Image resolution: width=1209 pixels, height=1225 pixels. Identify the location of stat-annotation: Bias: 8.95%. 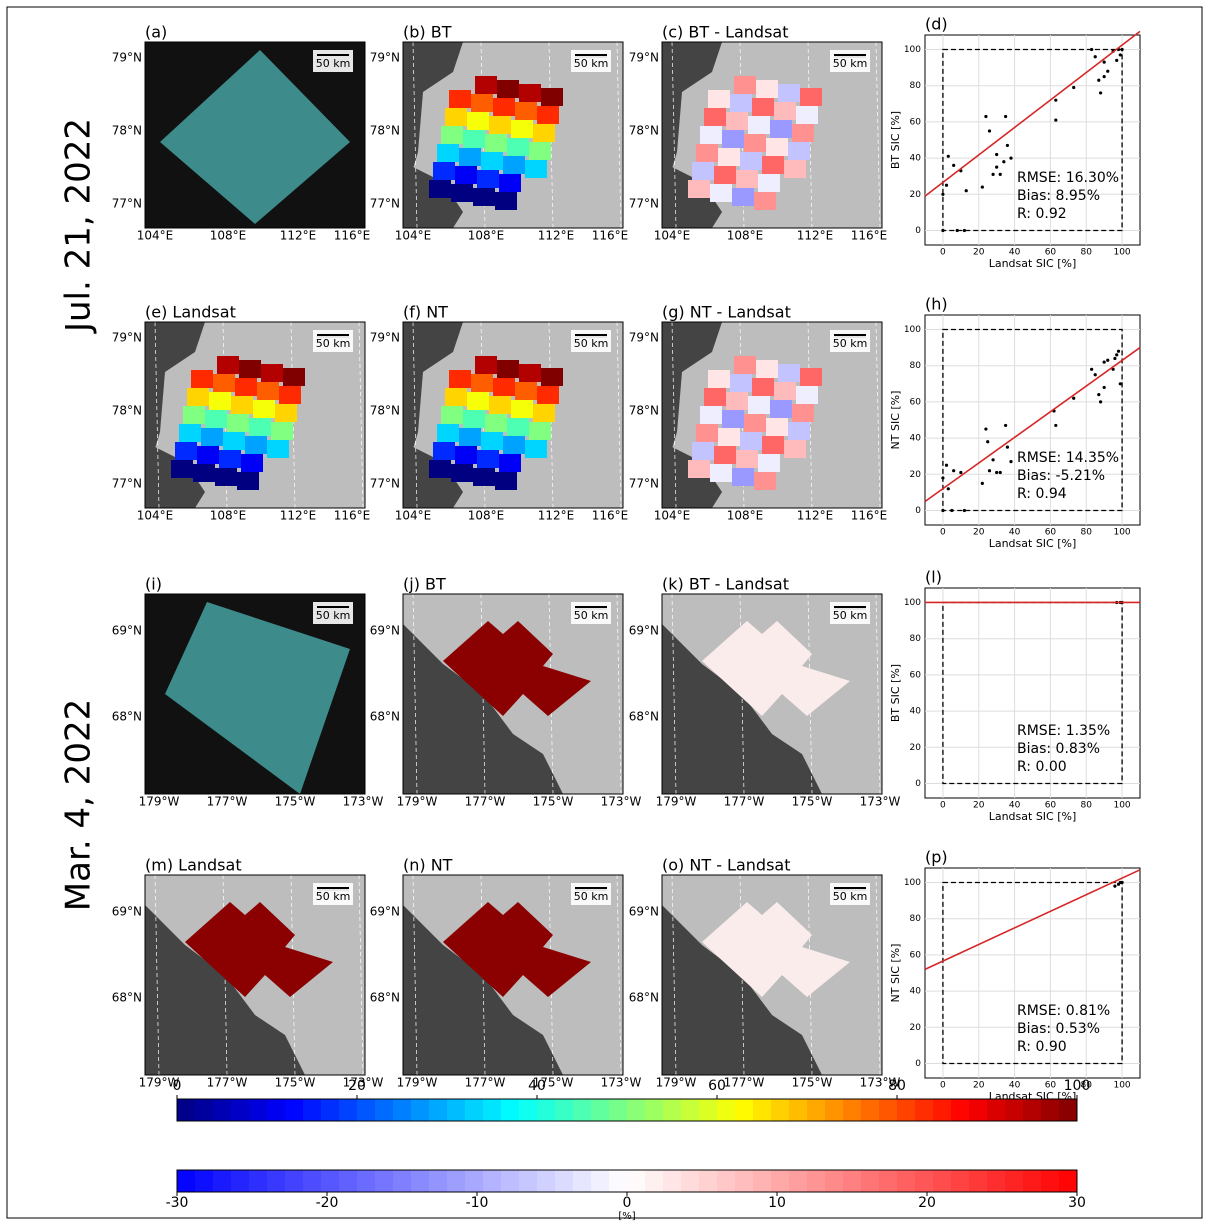
(1058, 196).